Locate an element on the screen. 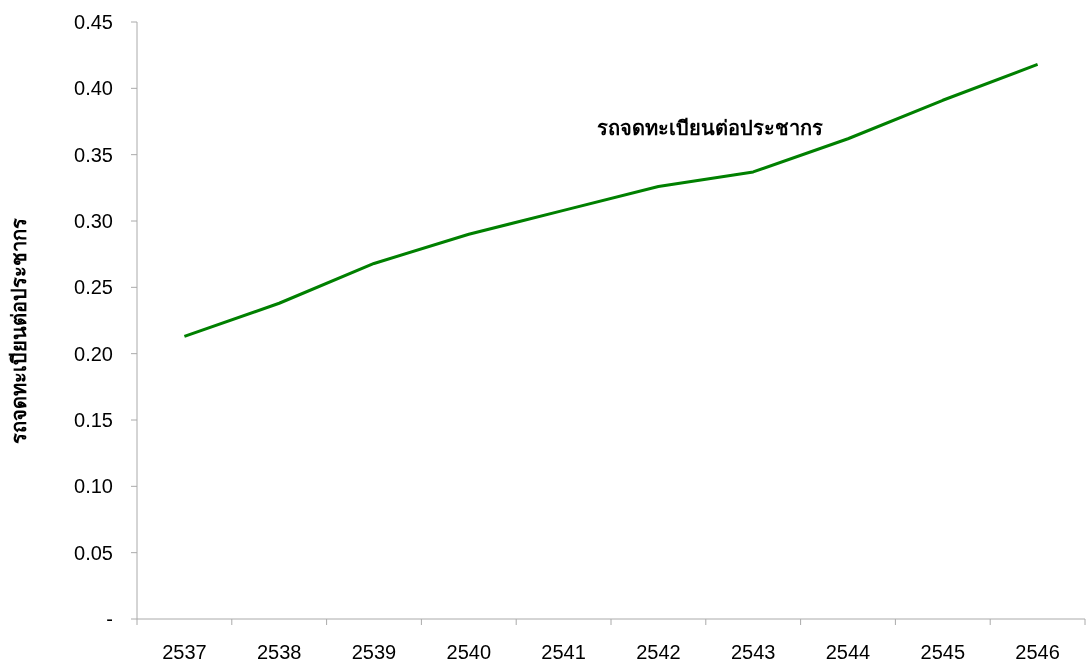 Image resolution: width=1087 pixels, height=662 pixels. y-tick-label: 0.30 is located at coordinates (93, 221).